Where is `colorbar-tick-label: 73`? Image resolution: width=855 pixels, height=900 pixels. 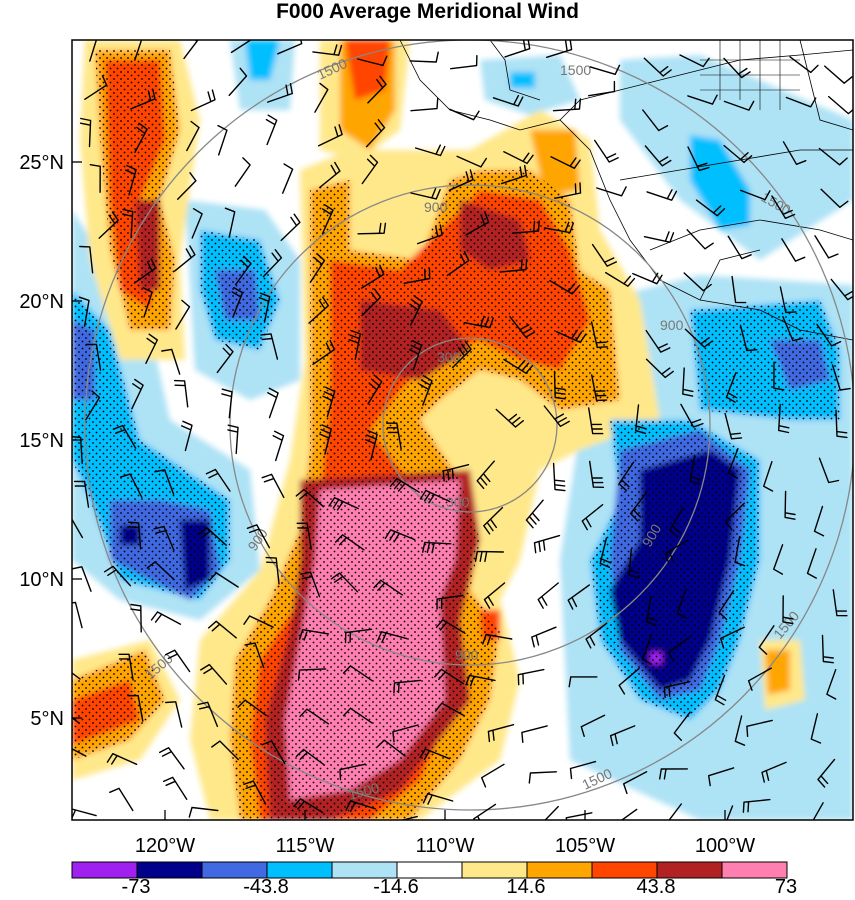
colorbar-tick-label: 73 is located at coordinates (786, 887).